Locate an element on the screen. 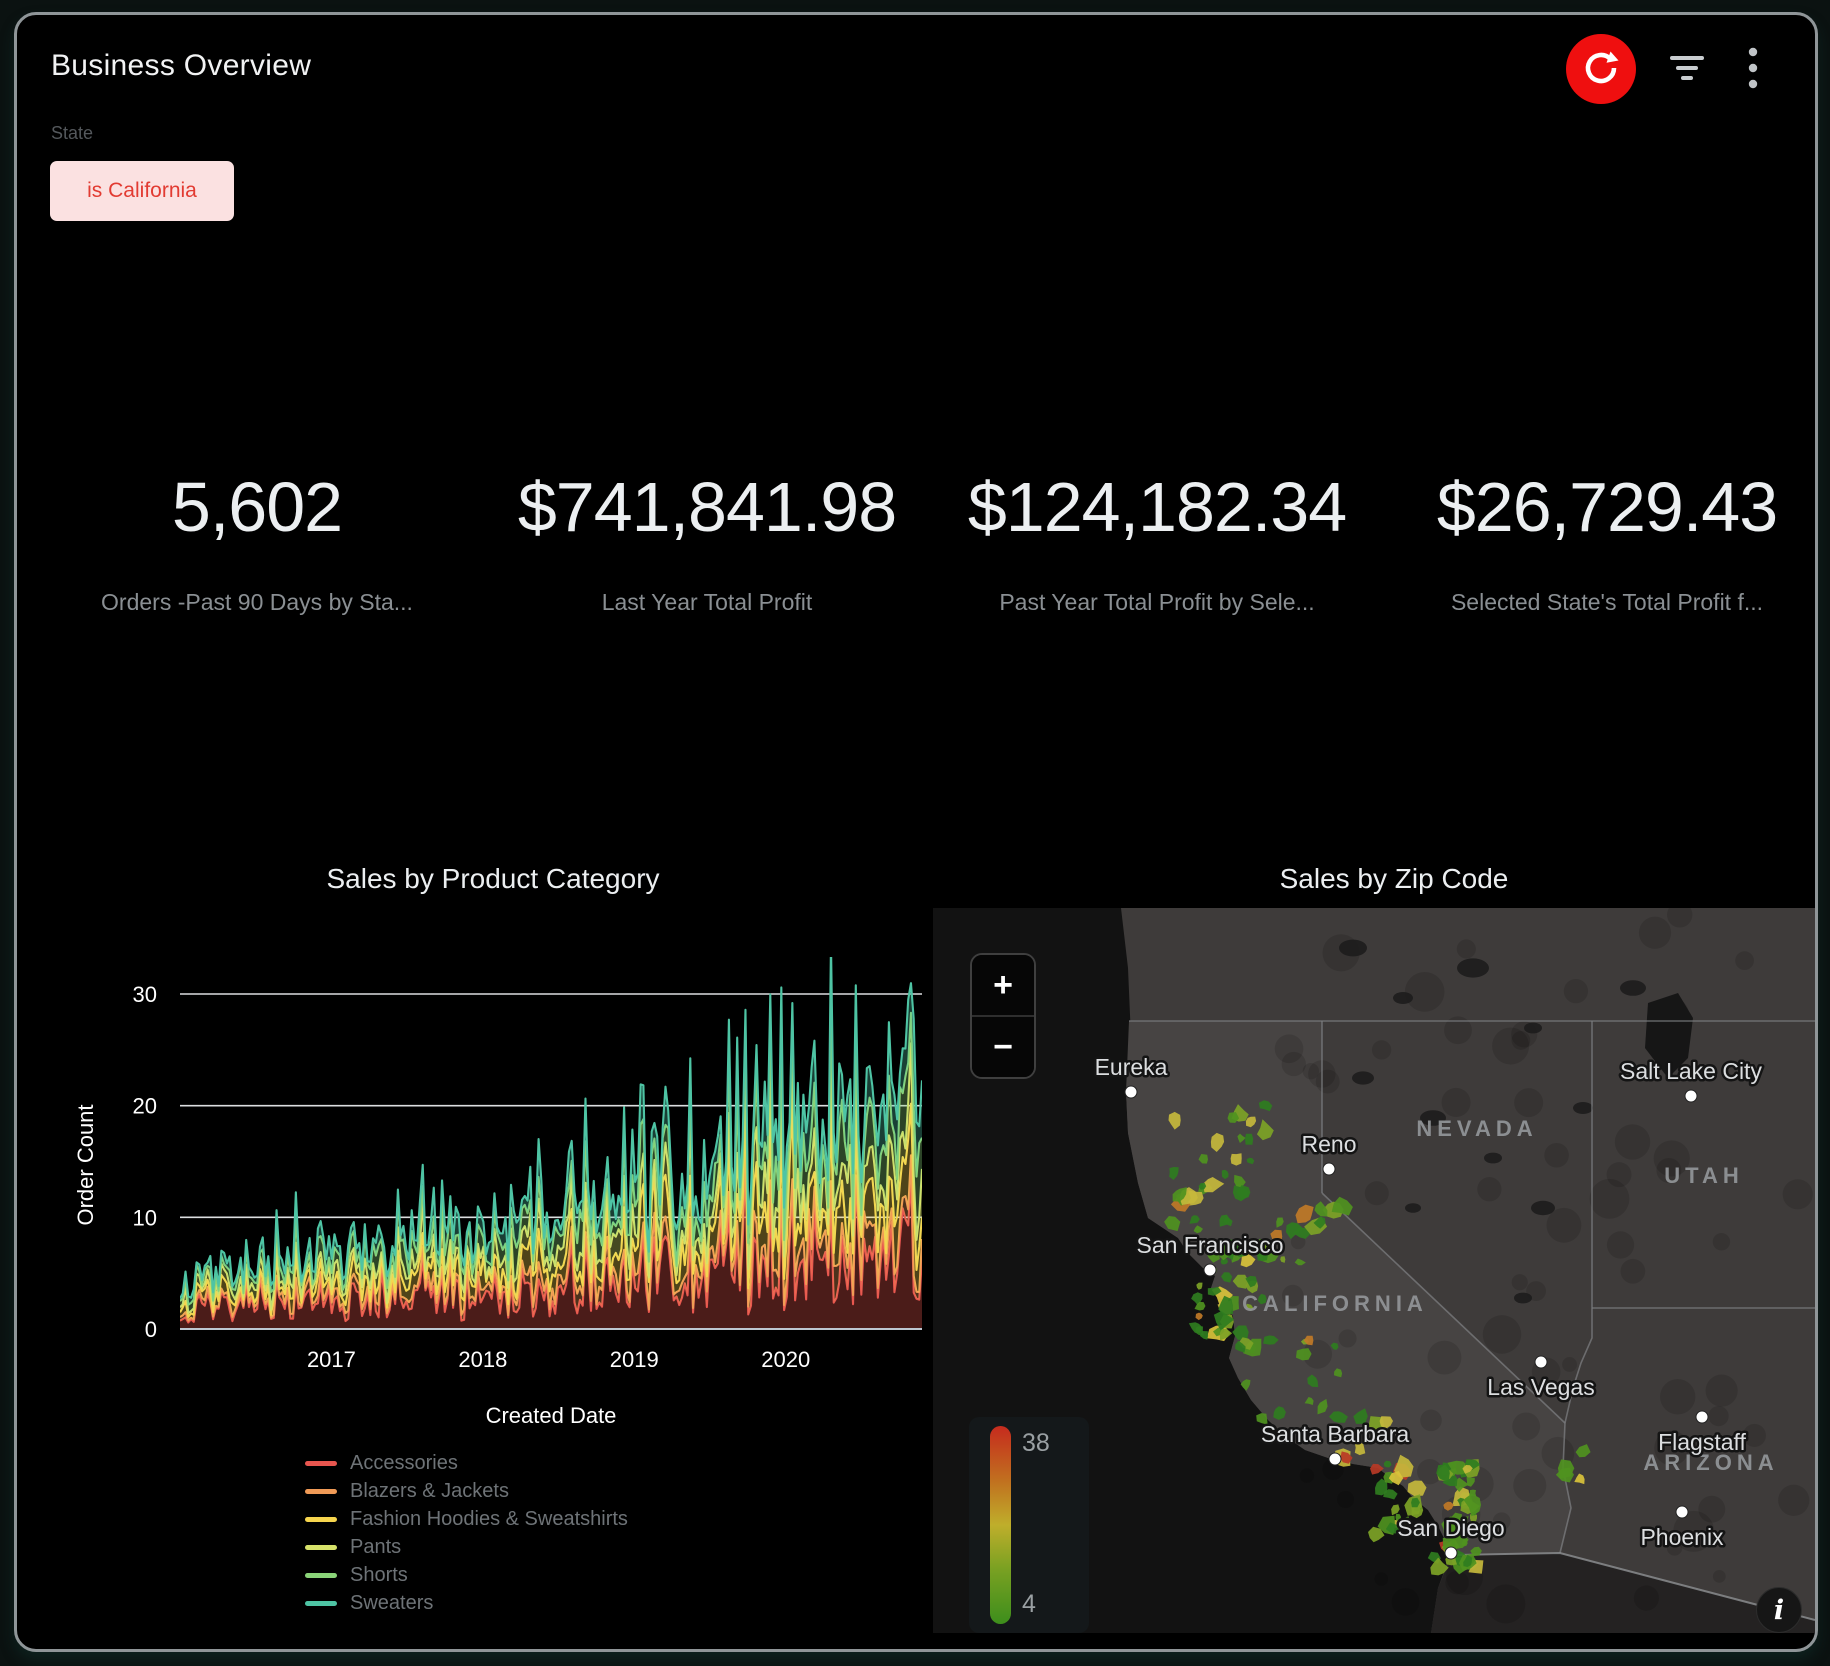 The height and width of the screenshot is (1666, 1830). svg-text: Order Count is located at coordinates (85, 1164).